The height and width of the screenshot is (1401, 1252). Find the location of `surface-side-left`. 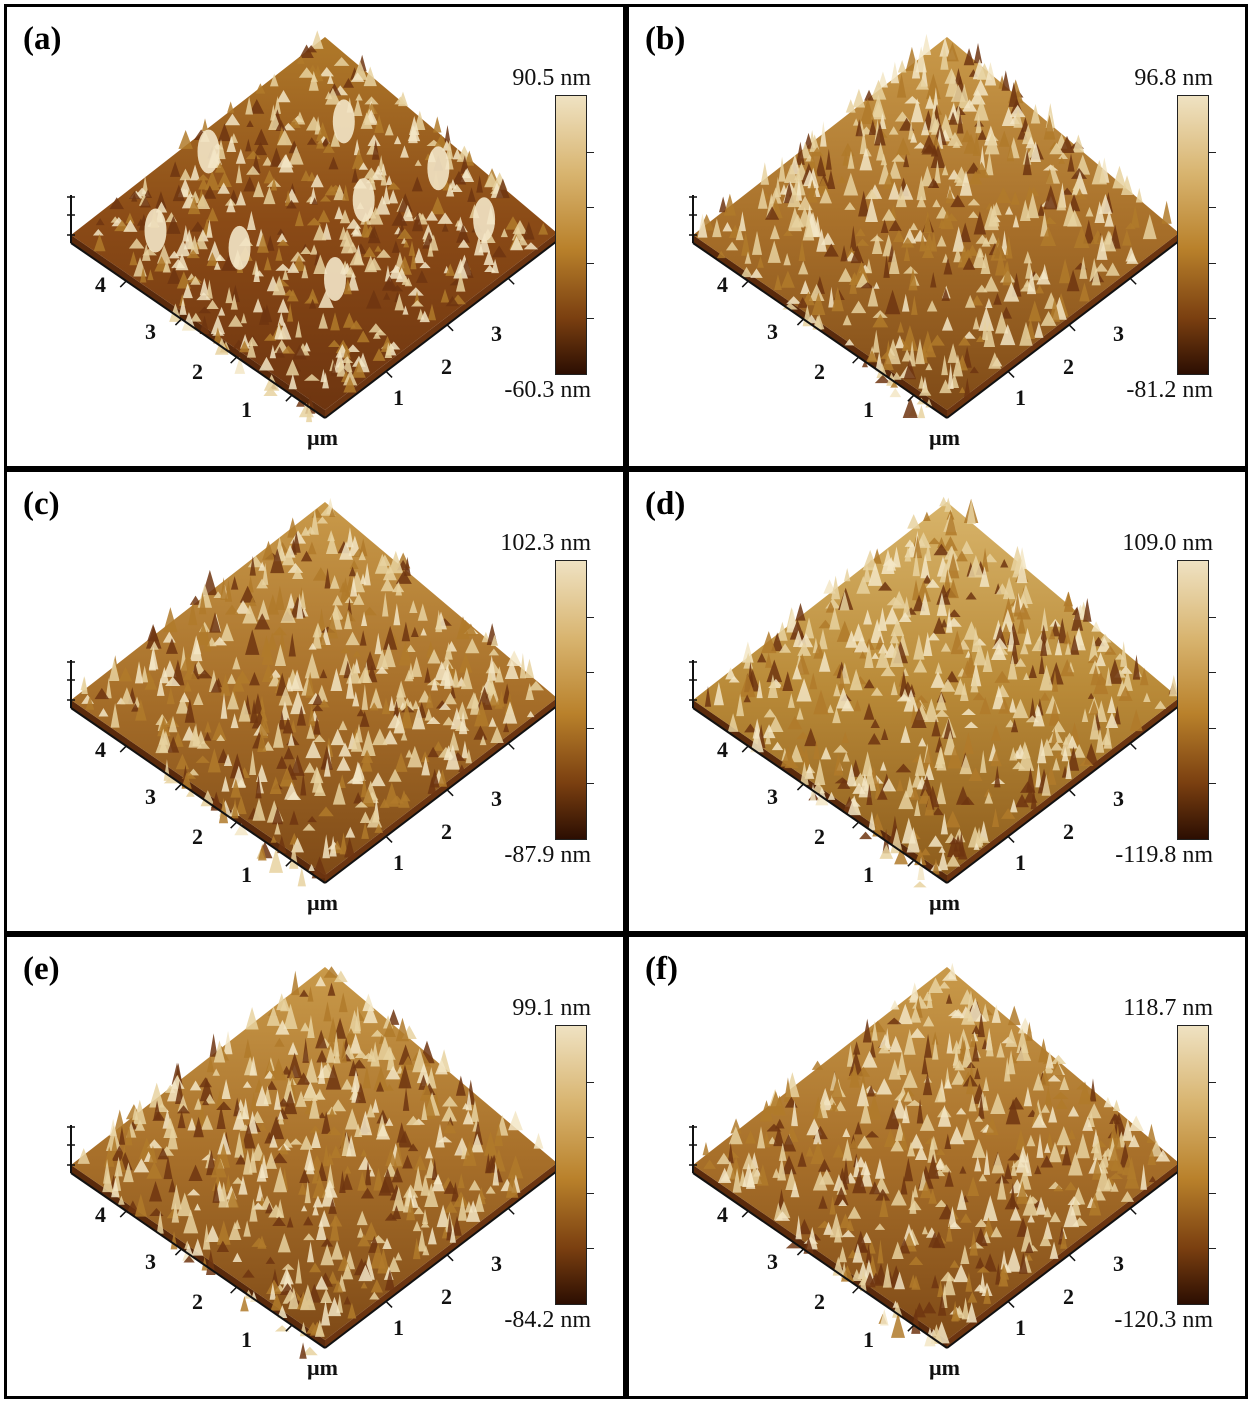

surface-side-left is located at coordinates (198, 326).